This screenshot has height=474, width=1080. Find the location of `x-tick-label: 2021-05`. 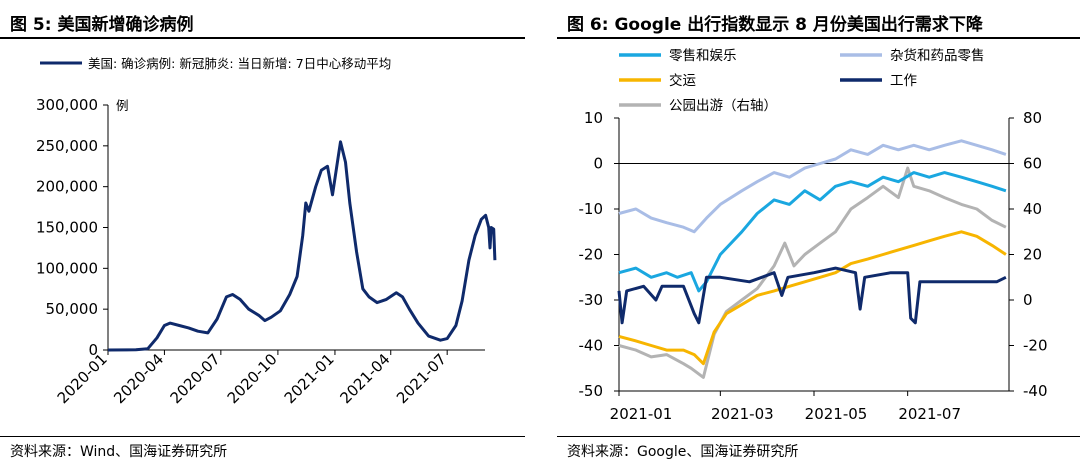

x-tick-label: 2021-05 is located at coordinates (836, 414).